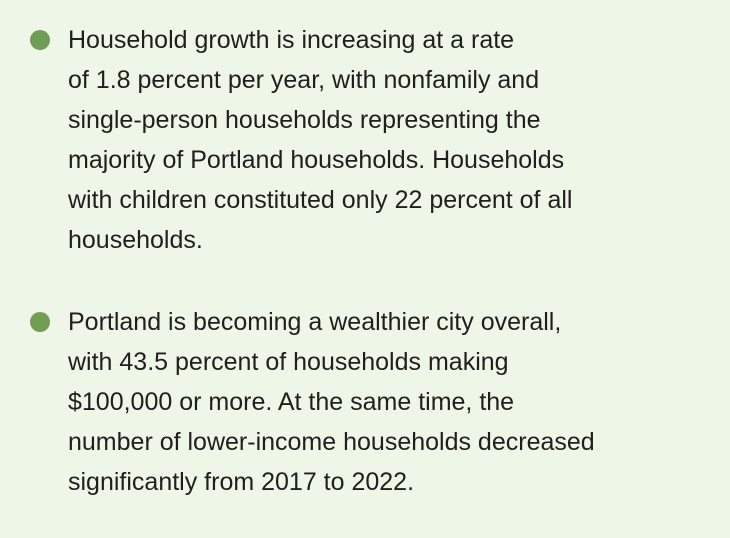  What do you see at coordinates (291, 40) in the screenshot?
I see `text-line: Household growth is increasing at a rate` at bounding box center [291, 40].